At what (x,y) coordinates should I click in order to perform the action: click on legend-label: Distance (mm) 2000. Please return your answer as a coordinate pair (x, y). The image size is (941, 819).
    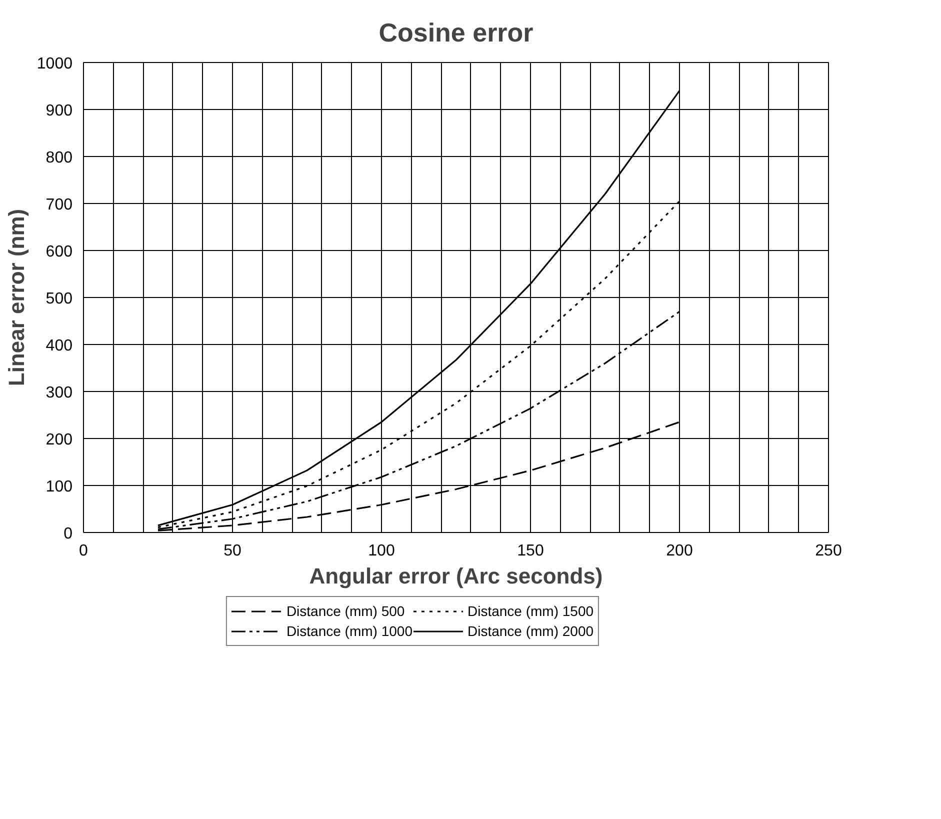
    Looking at the image, I should click on (530, 631).